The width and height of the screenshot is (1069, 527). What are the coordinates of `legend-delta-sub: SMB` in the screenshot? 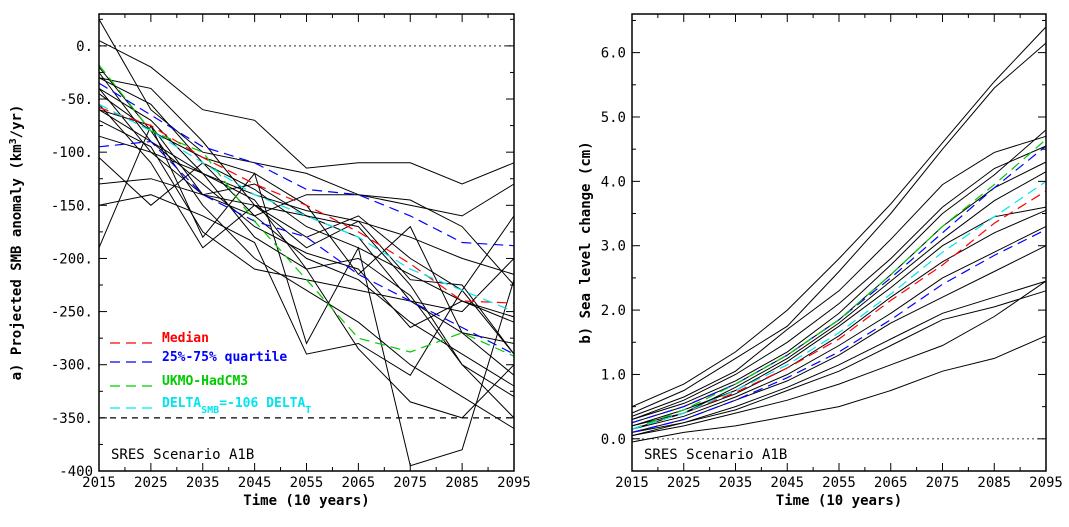 It's located at (210, 410).